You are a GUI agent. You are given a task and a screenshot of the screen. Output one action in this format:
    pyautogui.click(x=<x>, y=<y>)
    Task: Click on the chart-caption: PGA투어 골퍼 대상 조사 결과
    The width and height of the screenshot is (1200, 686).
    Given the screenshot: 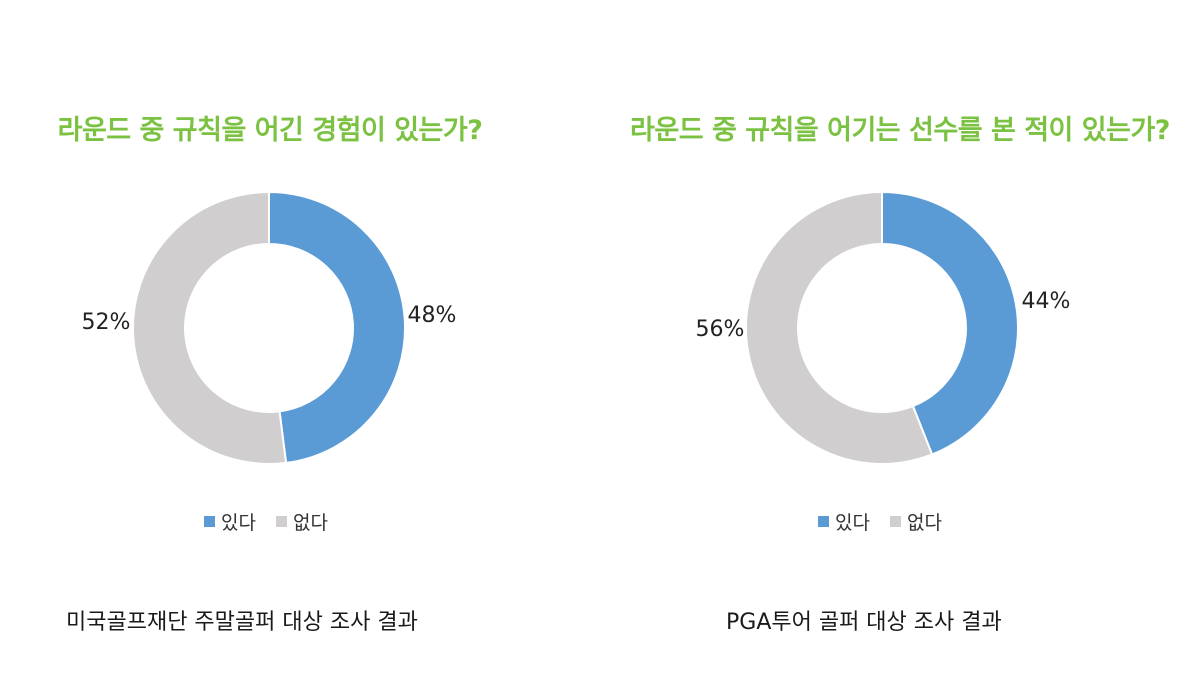 What is the action you would take?
    pyautogui.click(x=864, y=622)
    